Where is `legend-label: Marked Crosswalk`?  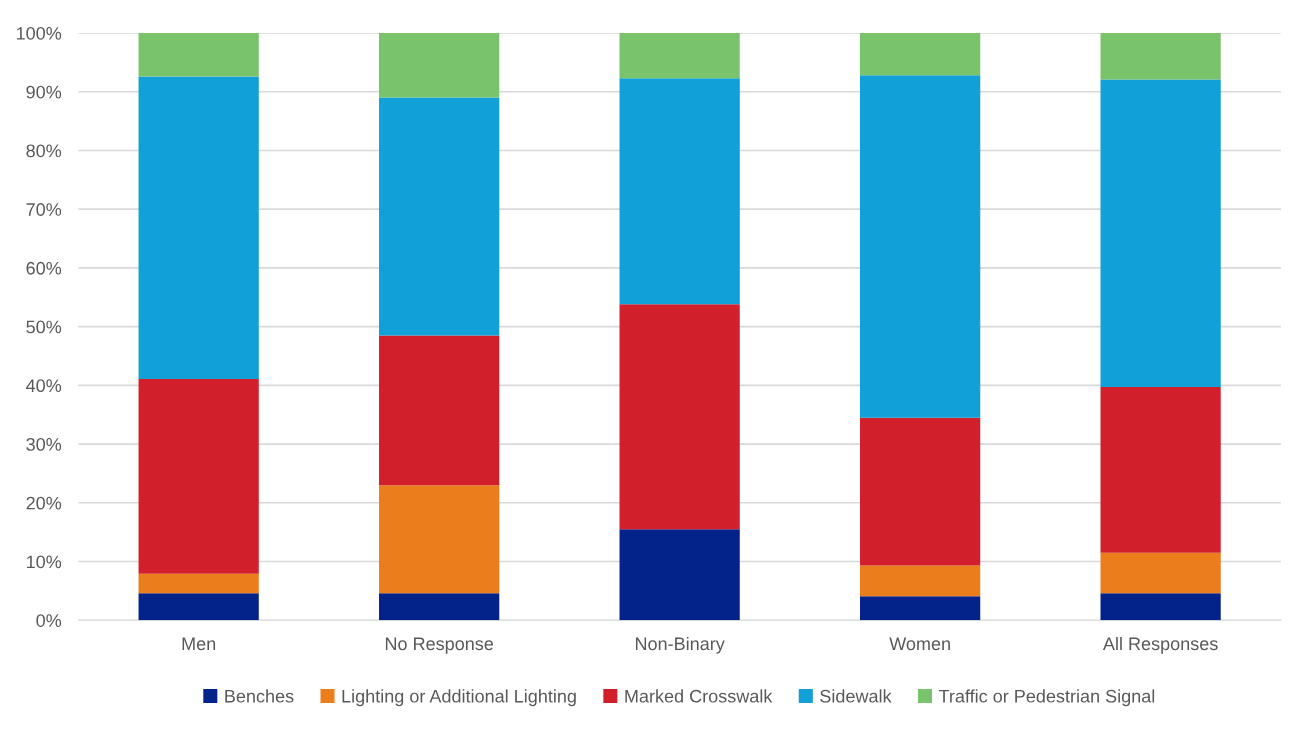
legend-label: Marked Crosswalk is located at coordinates (699, 696).